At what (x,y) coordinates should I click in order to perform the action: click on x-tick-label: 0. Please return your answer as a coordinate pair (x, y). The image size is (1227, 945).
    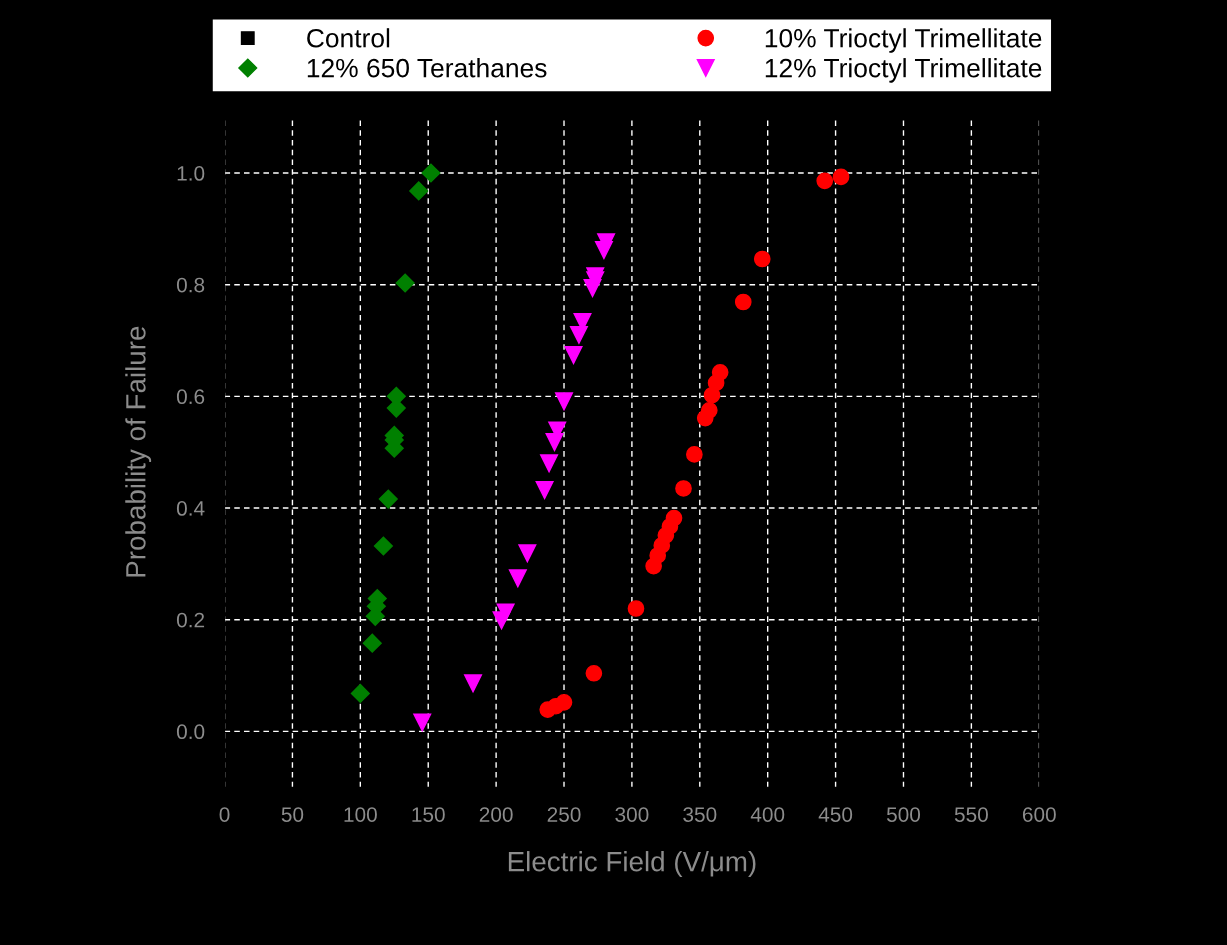
    Looking at the image, I should click on (224, 814).